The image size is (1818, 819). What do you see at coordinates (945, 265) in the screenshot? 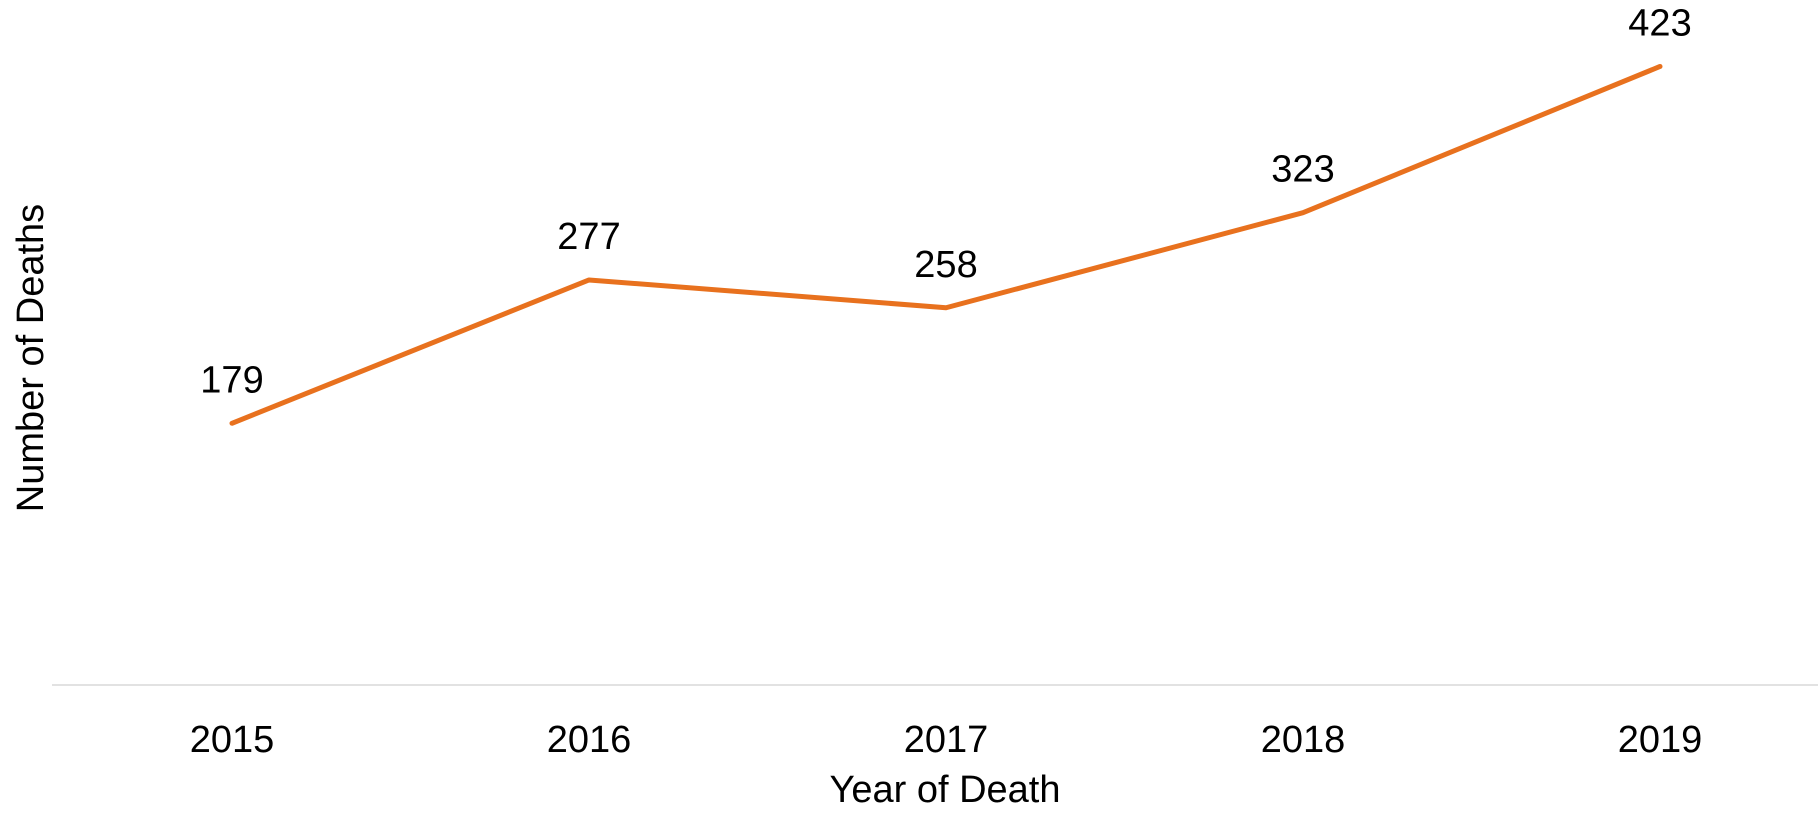
I see `data-label: 258` at bounding box center [945, 265].